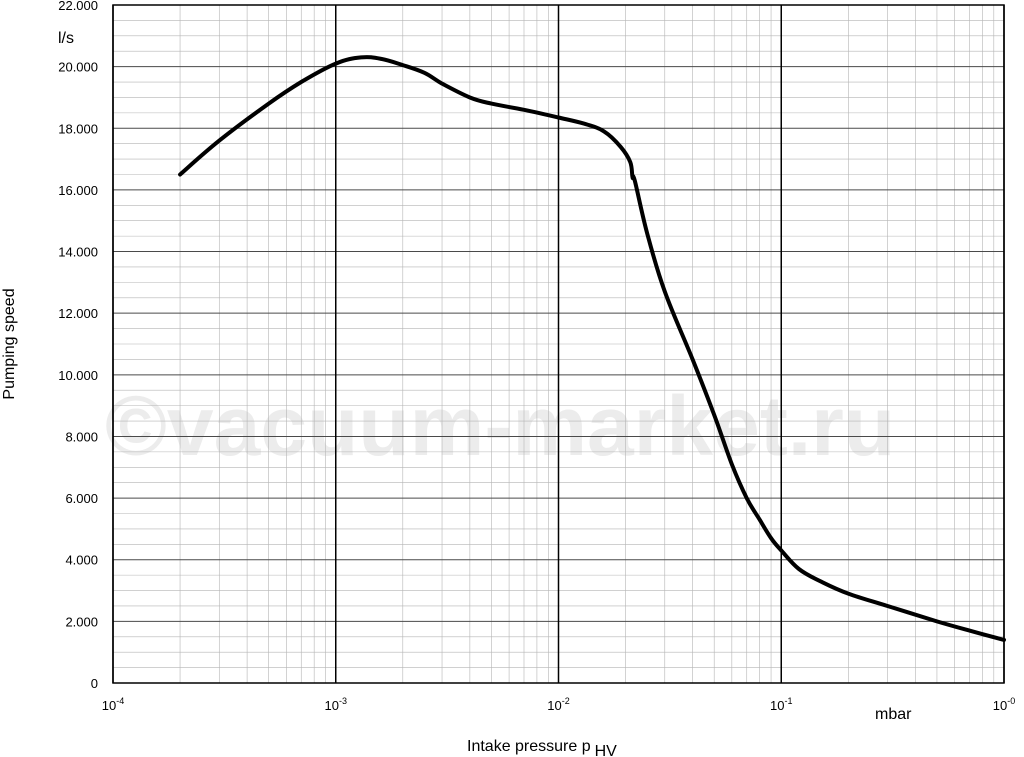 The height and width of the screenshot is (757, 1024). What do you see at coordinates (1011, 701) in the screenshot?
I see `x-tick-exponent: -0` at bounding box center [1011, 701].